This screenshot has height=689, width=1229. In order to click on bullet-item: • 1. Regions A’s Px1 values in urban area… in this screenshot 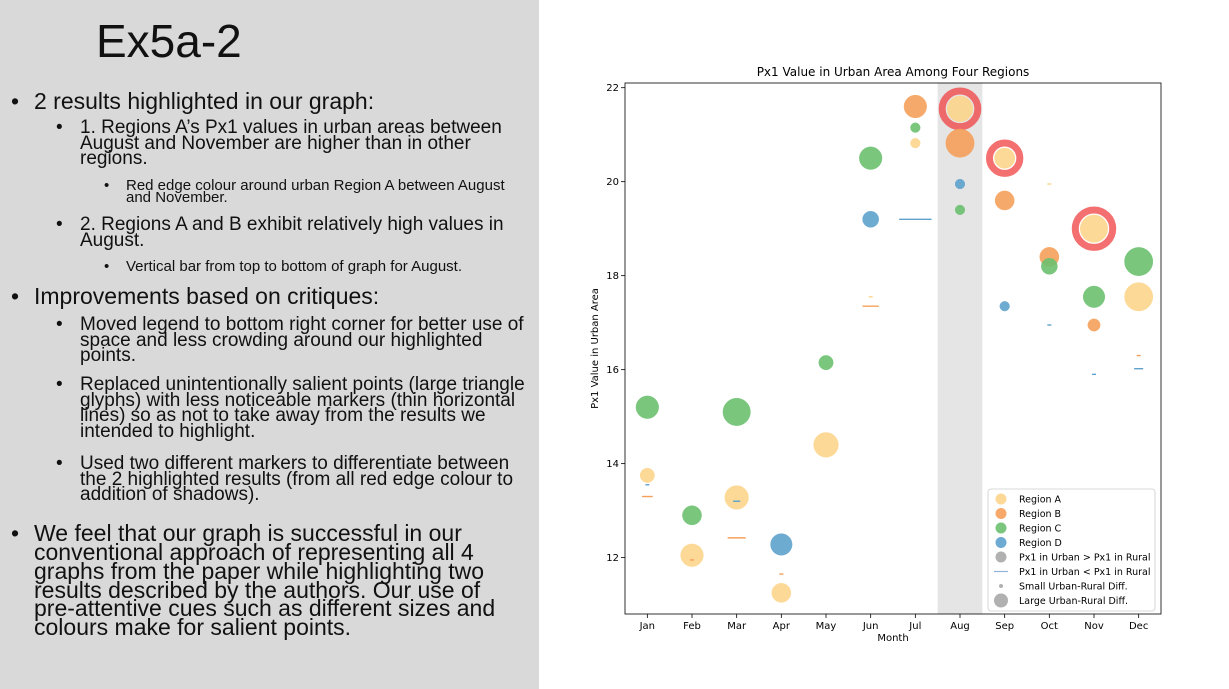, I will do `click(279, 143)`.